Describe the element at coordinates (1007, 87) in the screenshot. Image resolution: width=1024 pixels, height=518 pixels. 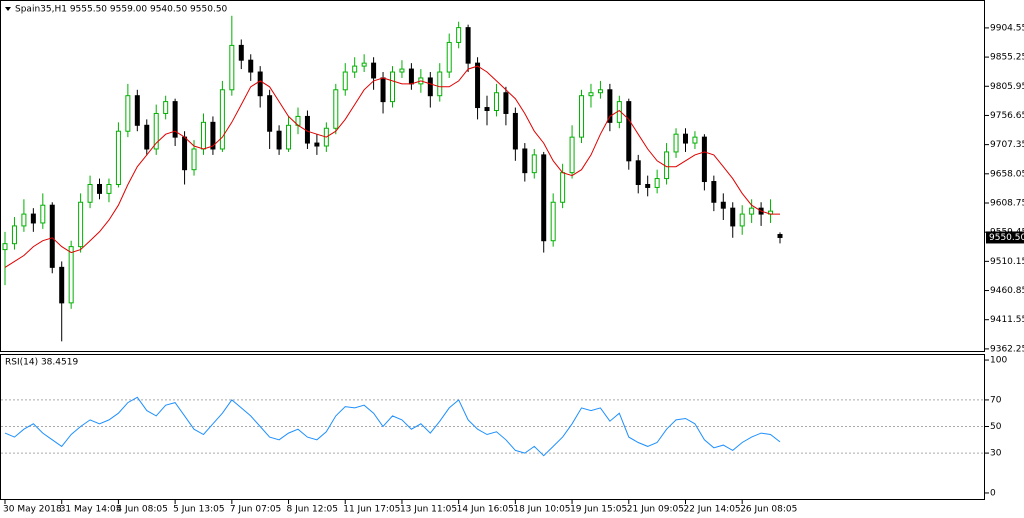
I see `y-tick-label: 9805.95` at that location.